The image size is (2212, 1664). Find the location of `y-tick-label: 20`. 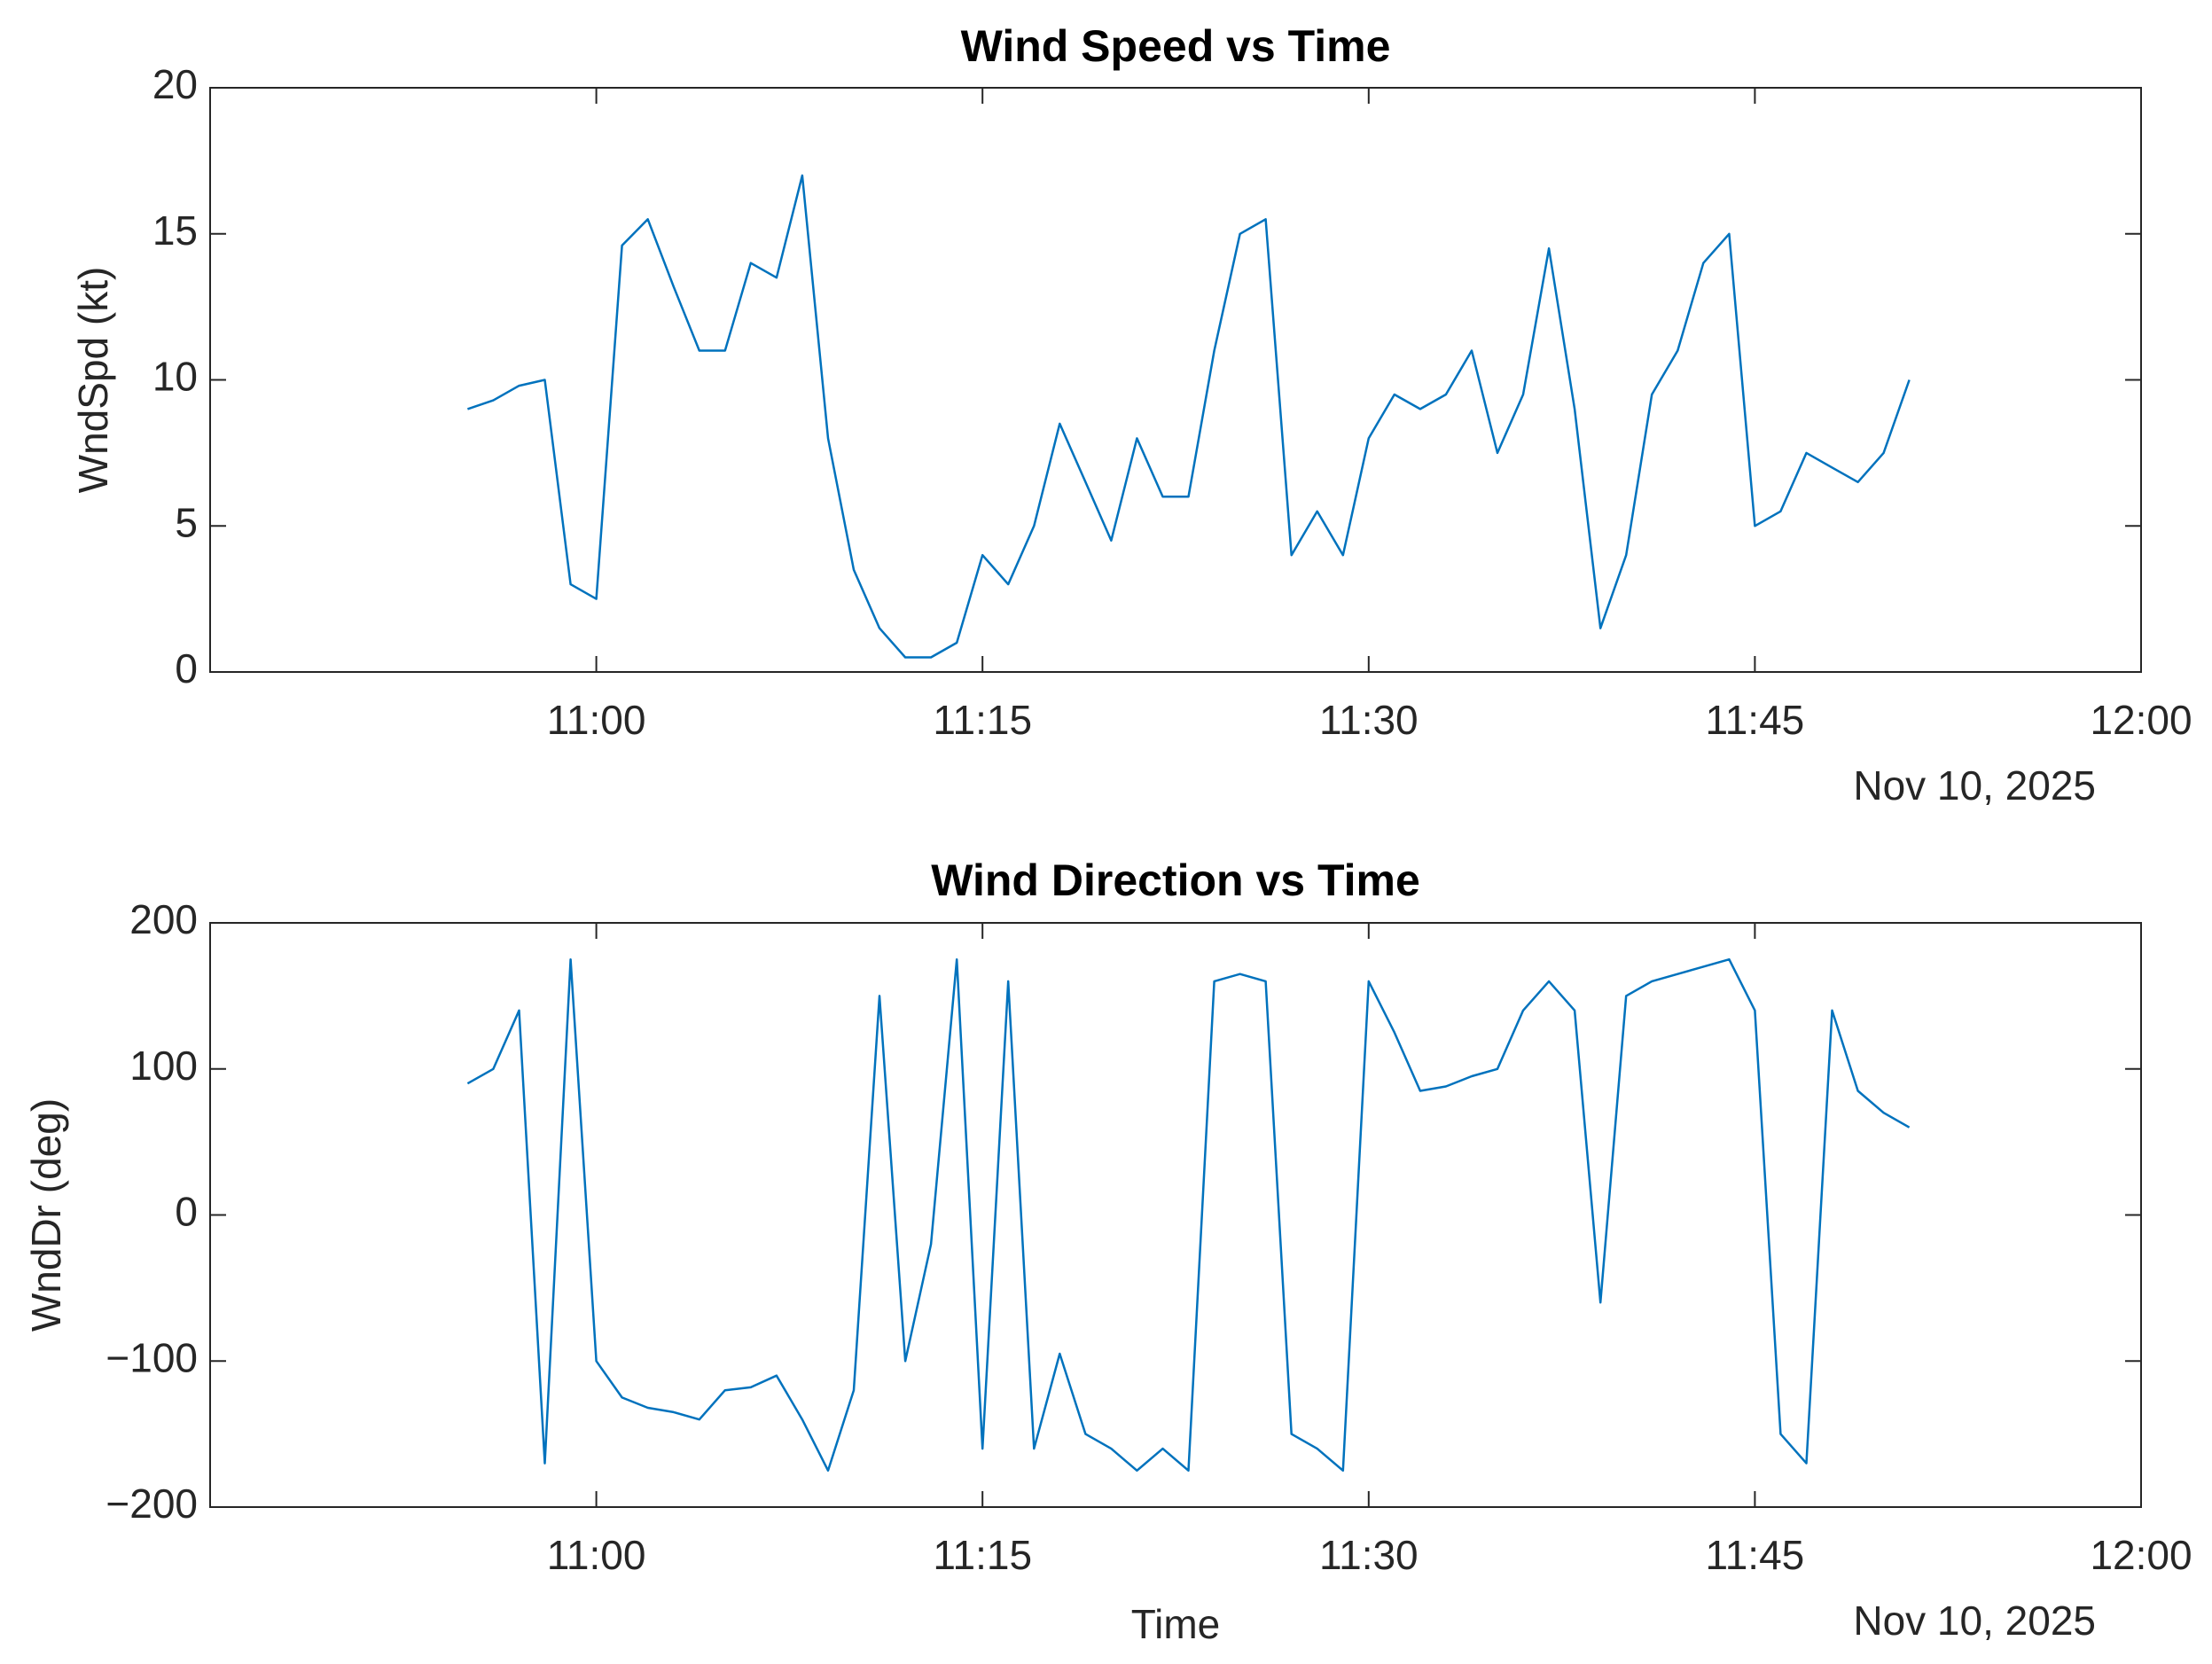

y-tick-label: 20 is located at coordinates (175, 84).